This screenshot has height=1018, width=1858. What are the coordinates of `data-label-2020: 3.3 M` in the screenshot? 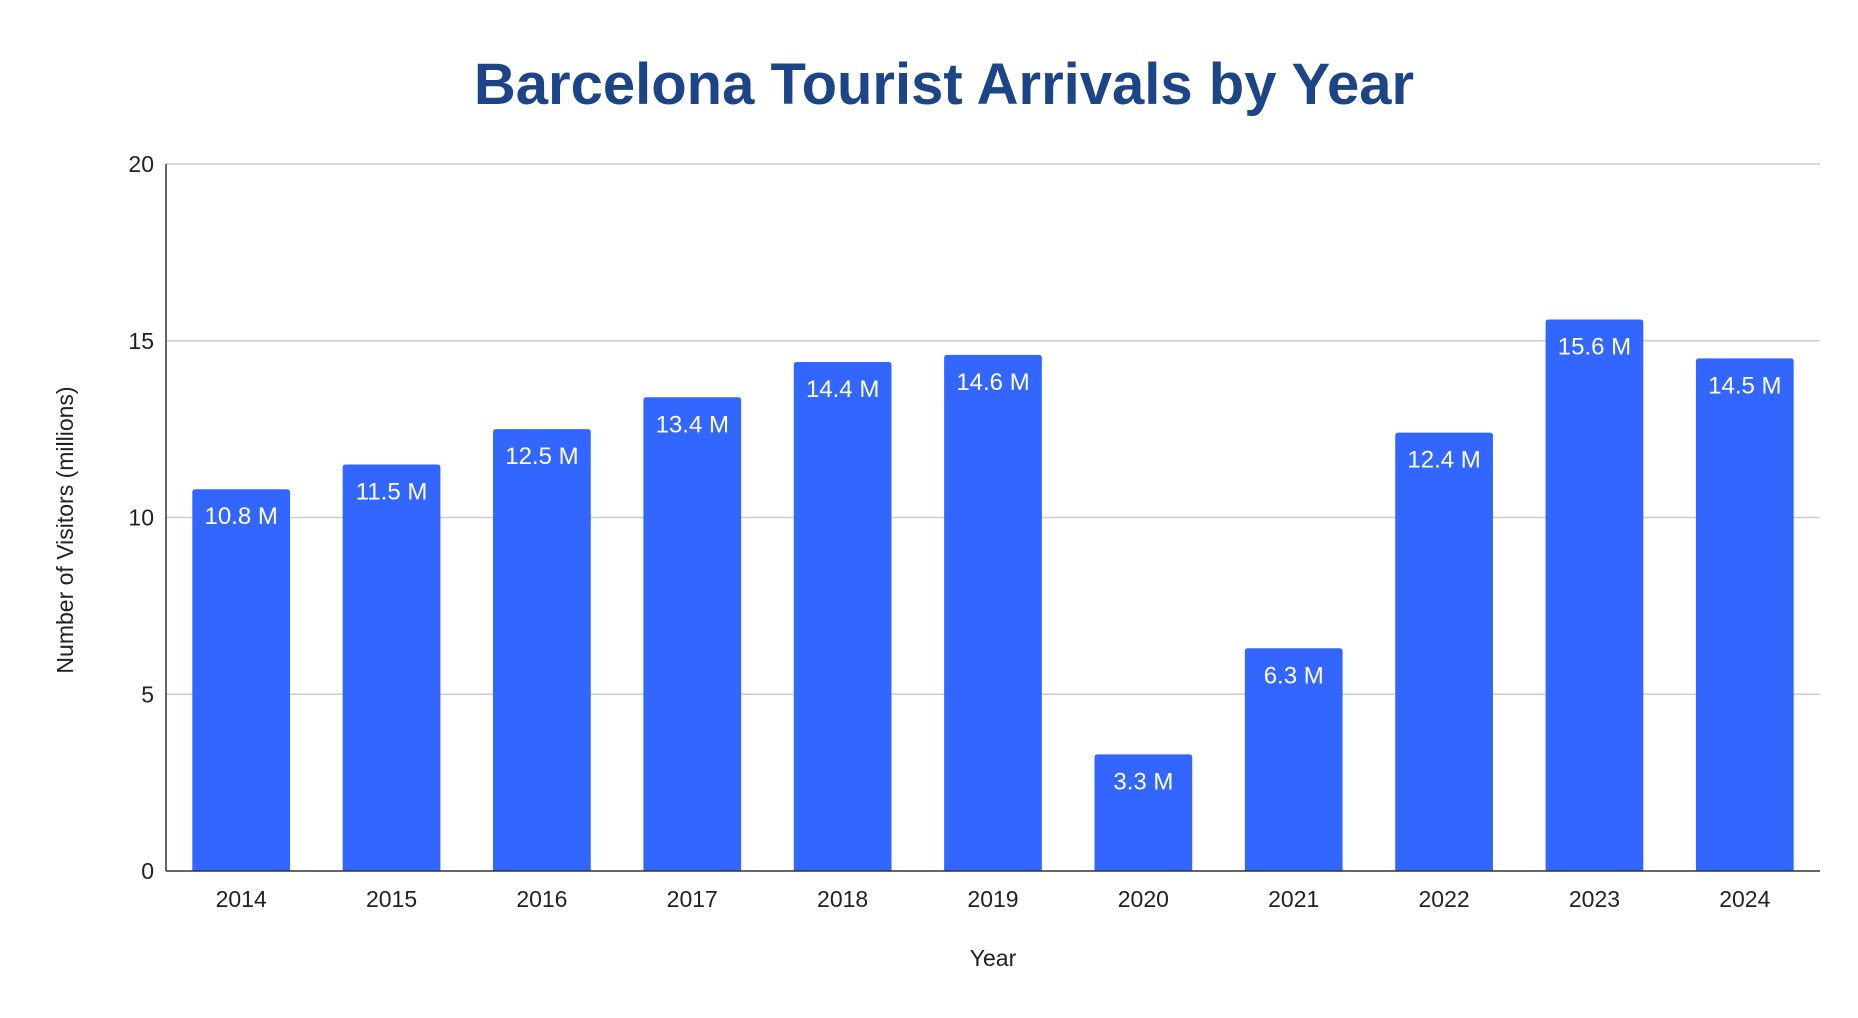 It's located at (1143, 781).